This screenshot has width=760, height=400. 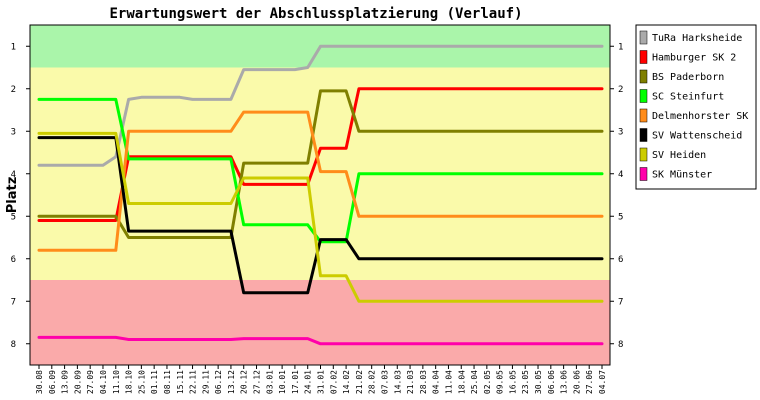 I want to click on x-tick-label: 22.11, so click(x=193, y=382).